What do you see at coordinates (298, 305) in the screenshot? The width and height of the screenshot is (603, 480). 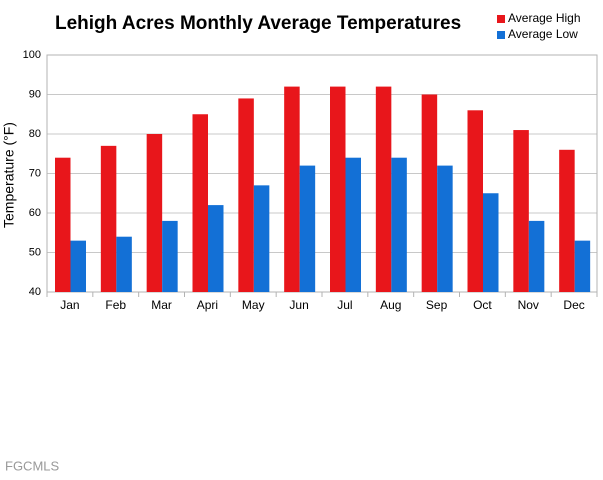 I see `x-tick-label: Jun` at bounding box center [298, 305].